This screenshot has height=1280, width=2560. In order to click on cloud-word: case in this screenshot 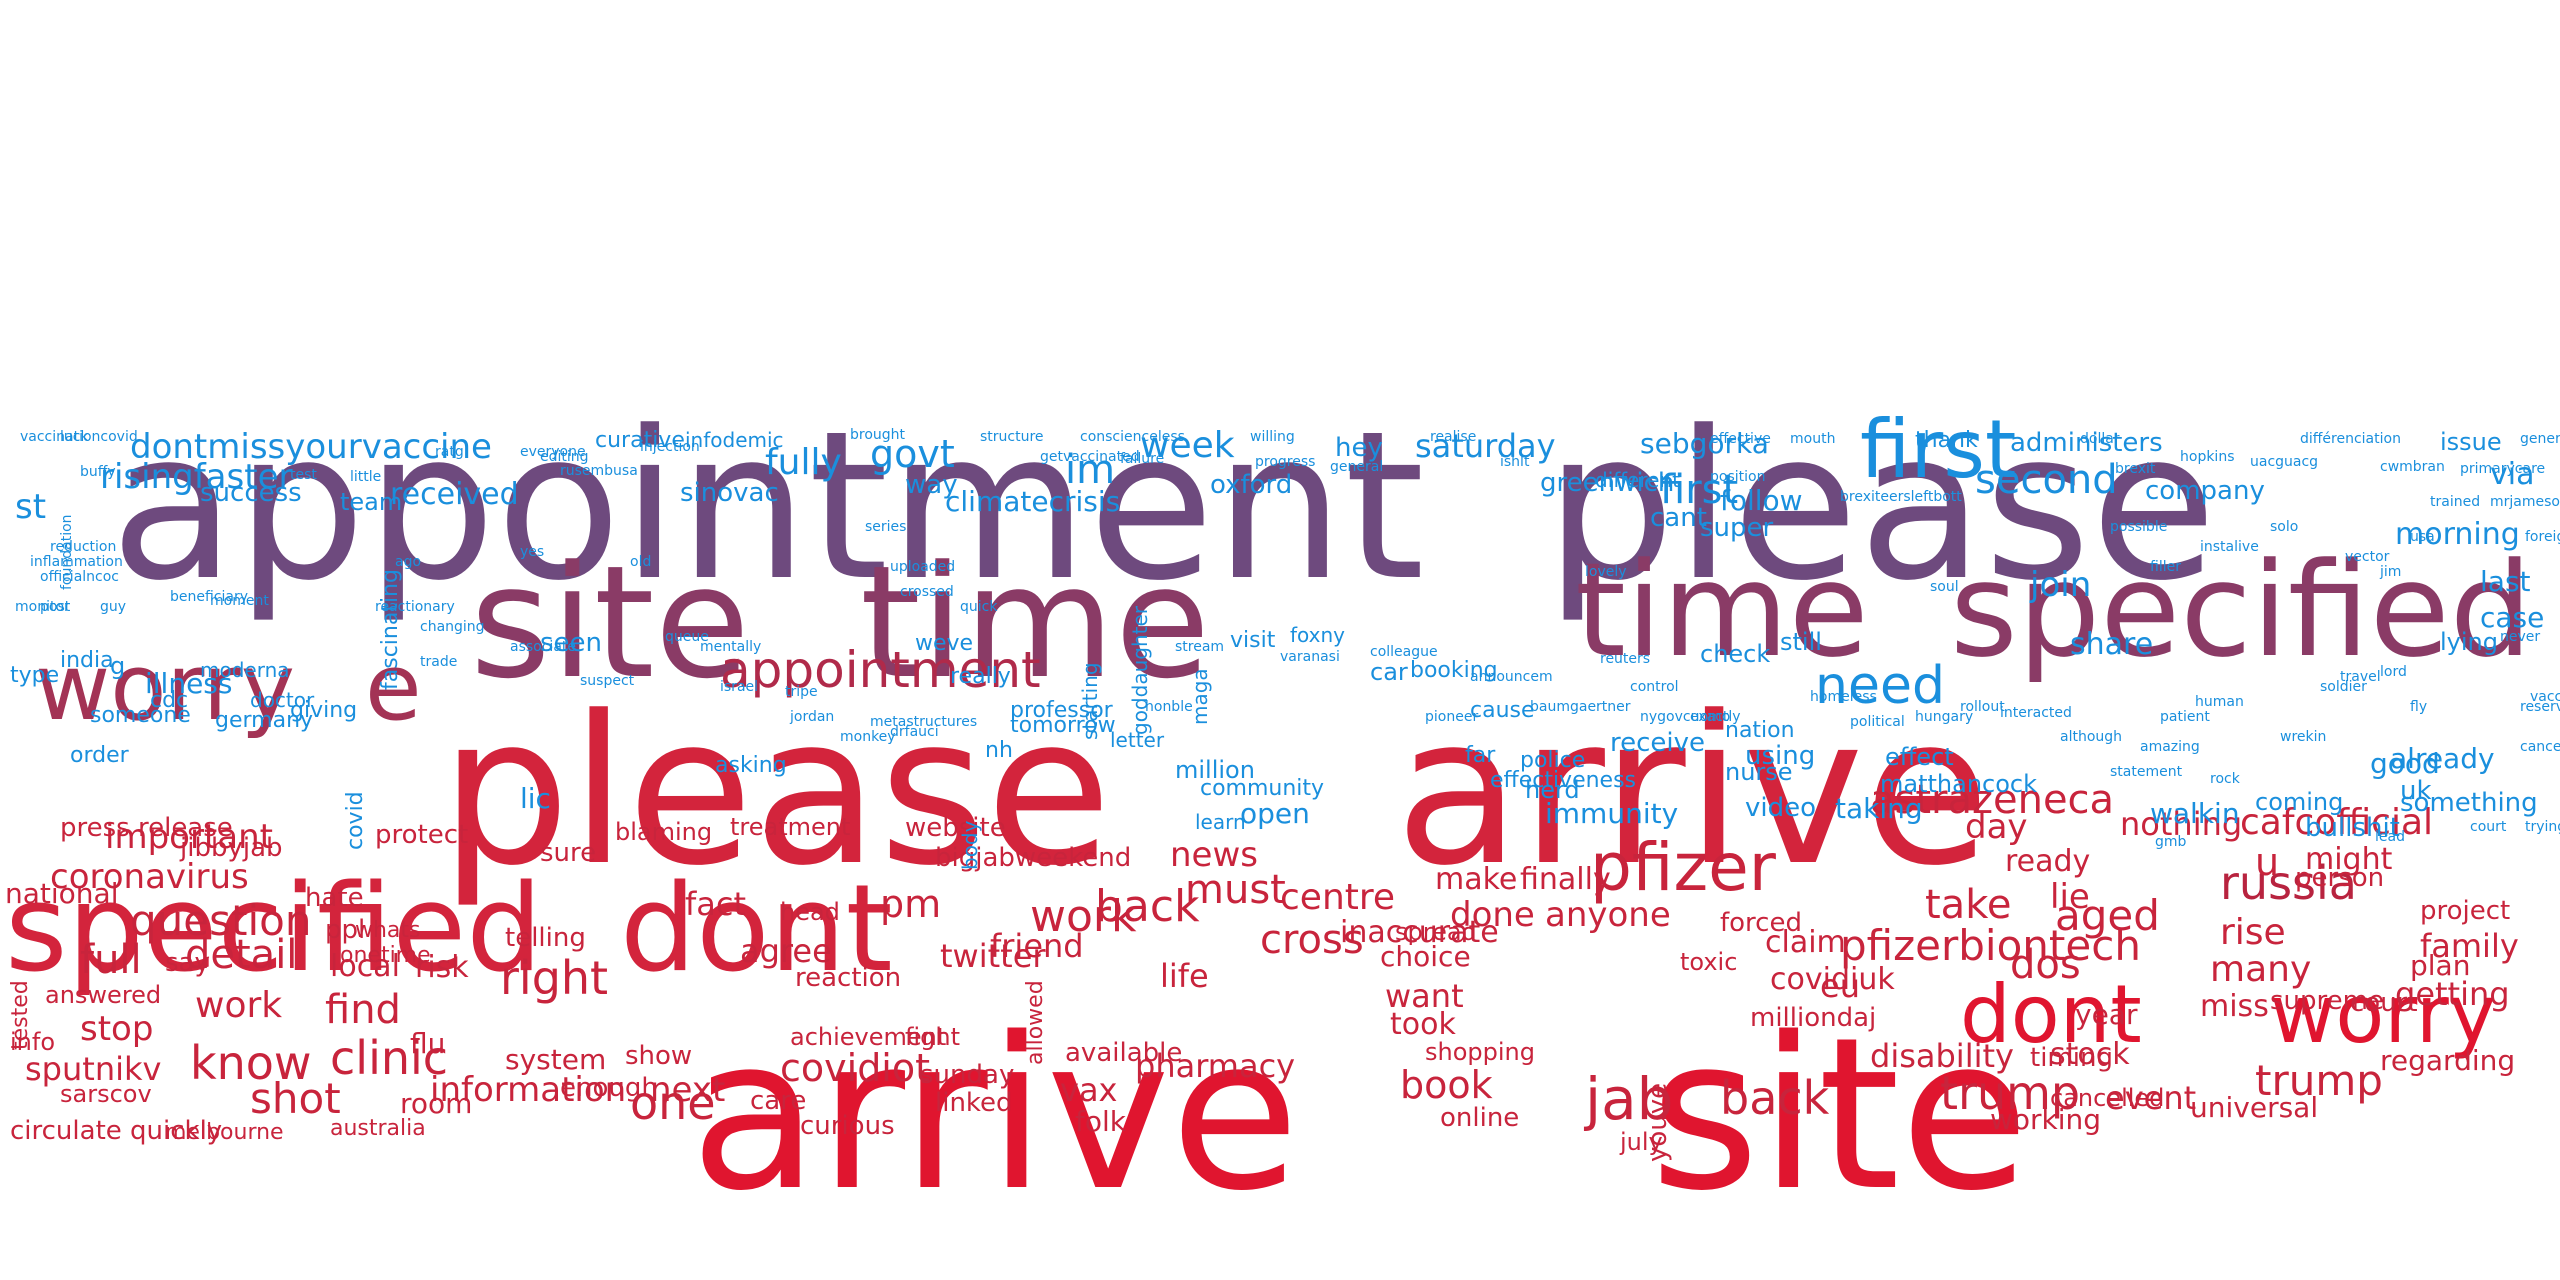, I will do `click(2512, 617)`.